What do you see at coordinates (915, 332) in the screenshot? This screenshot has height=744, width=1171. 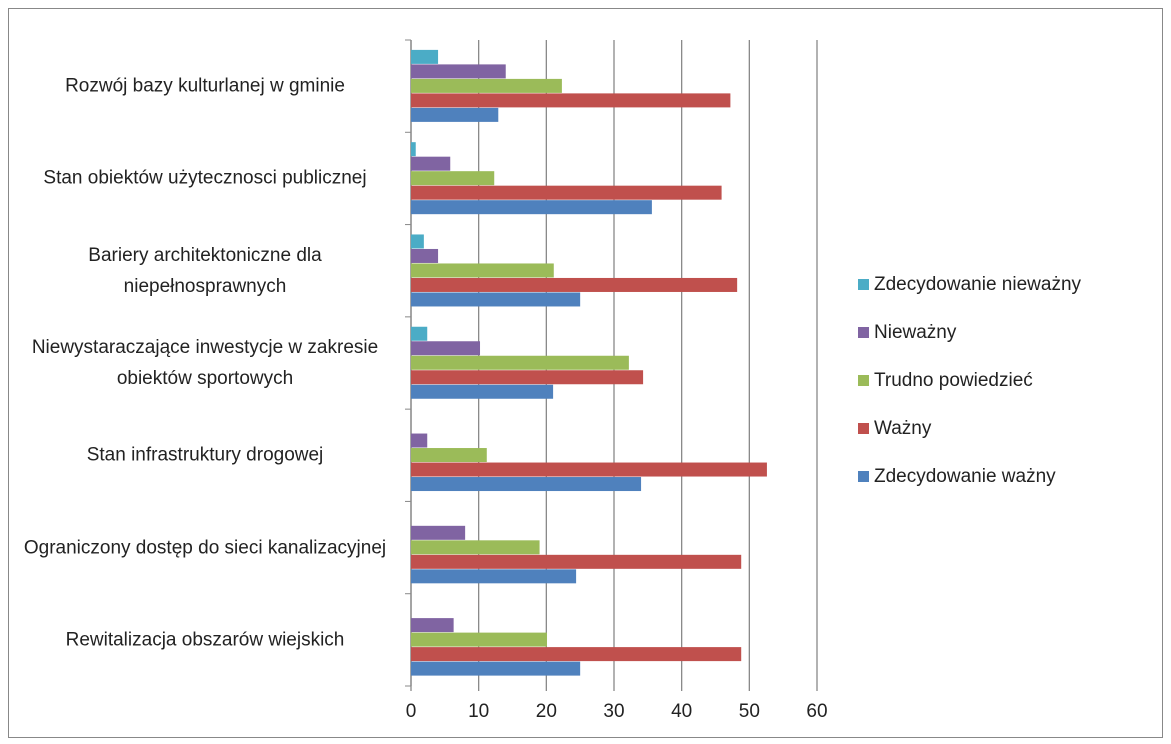 I see `legend-label: Nieważny` at bounding box center [915, 332].